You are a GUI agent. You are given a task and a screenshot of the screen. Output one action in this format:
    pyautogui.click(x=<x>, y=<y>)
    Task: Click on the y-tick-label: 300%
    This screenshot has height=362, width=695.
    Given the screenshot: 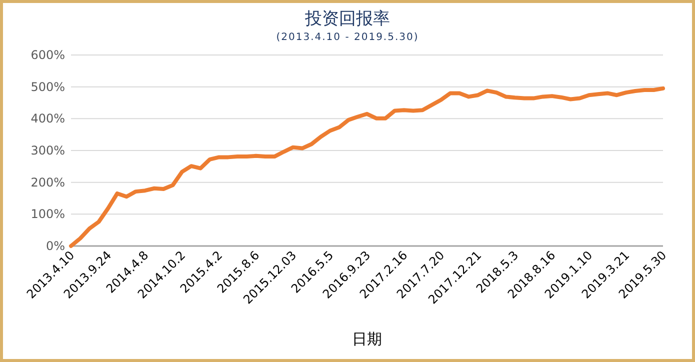 What is the action you would take?
    pyautogui.click(x=47, y=151)
    